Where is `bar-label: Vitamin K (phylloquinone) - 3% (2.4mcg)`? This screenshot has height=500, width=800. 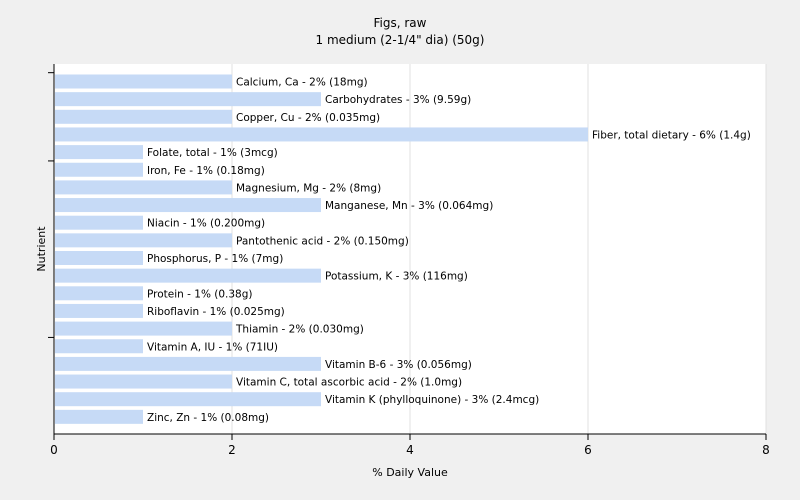 bar-label: Vitamin K (phylloquinone) - 3% (2.4mcg) is located at coordinates (432, 400).